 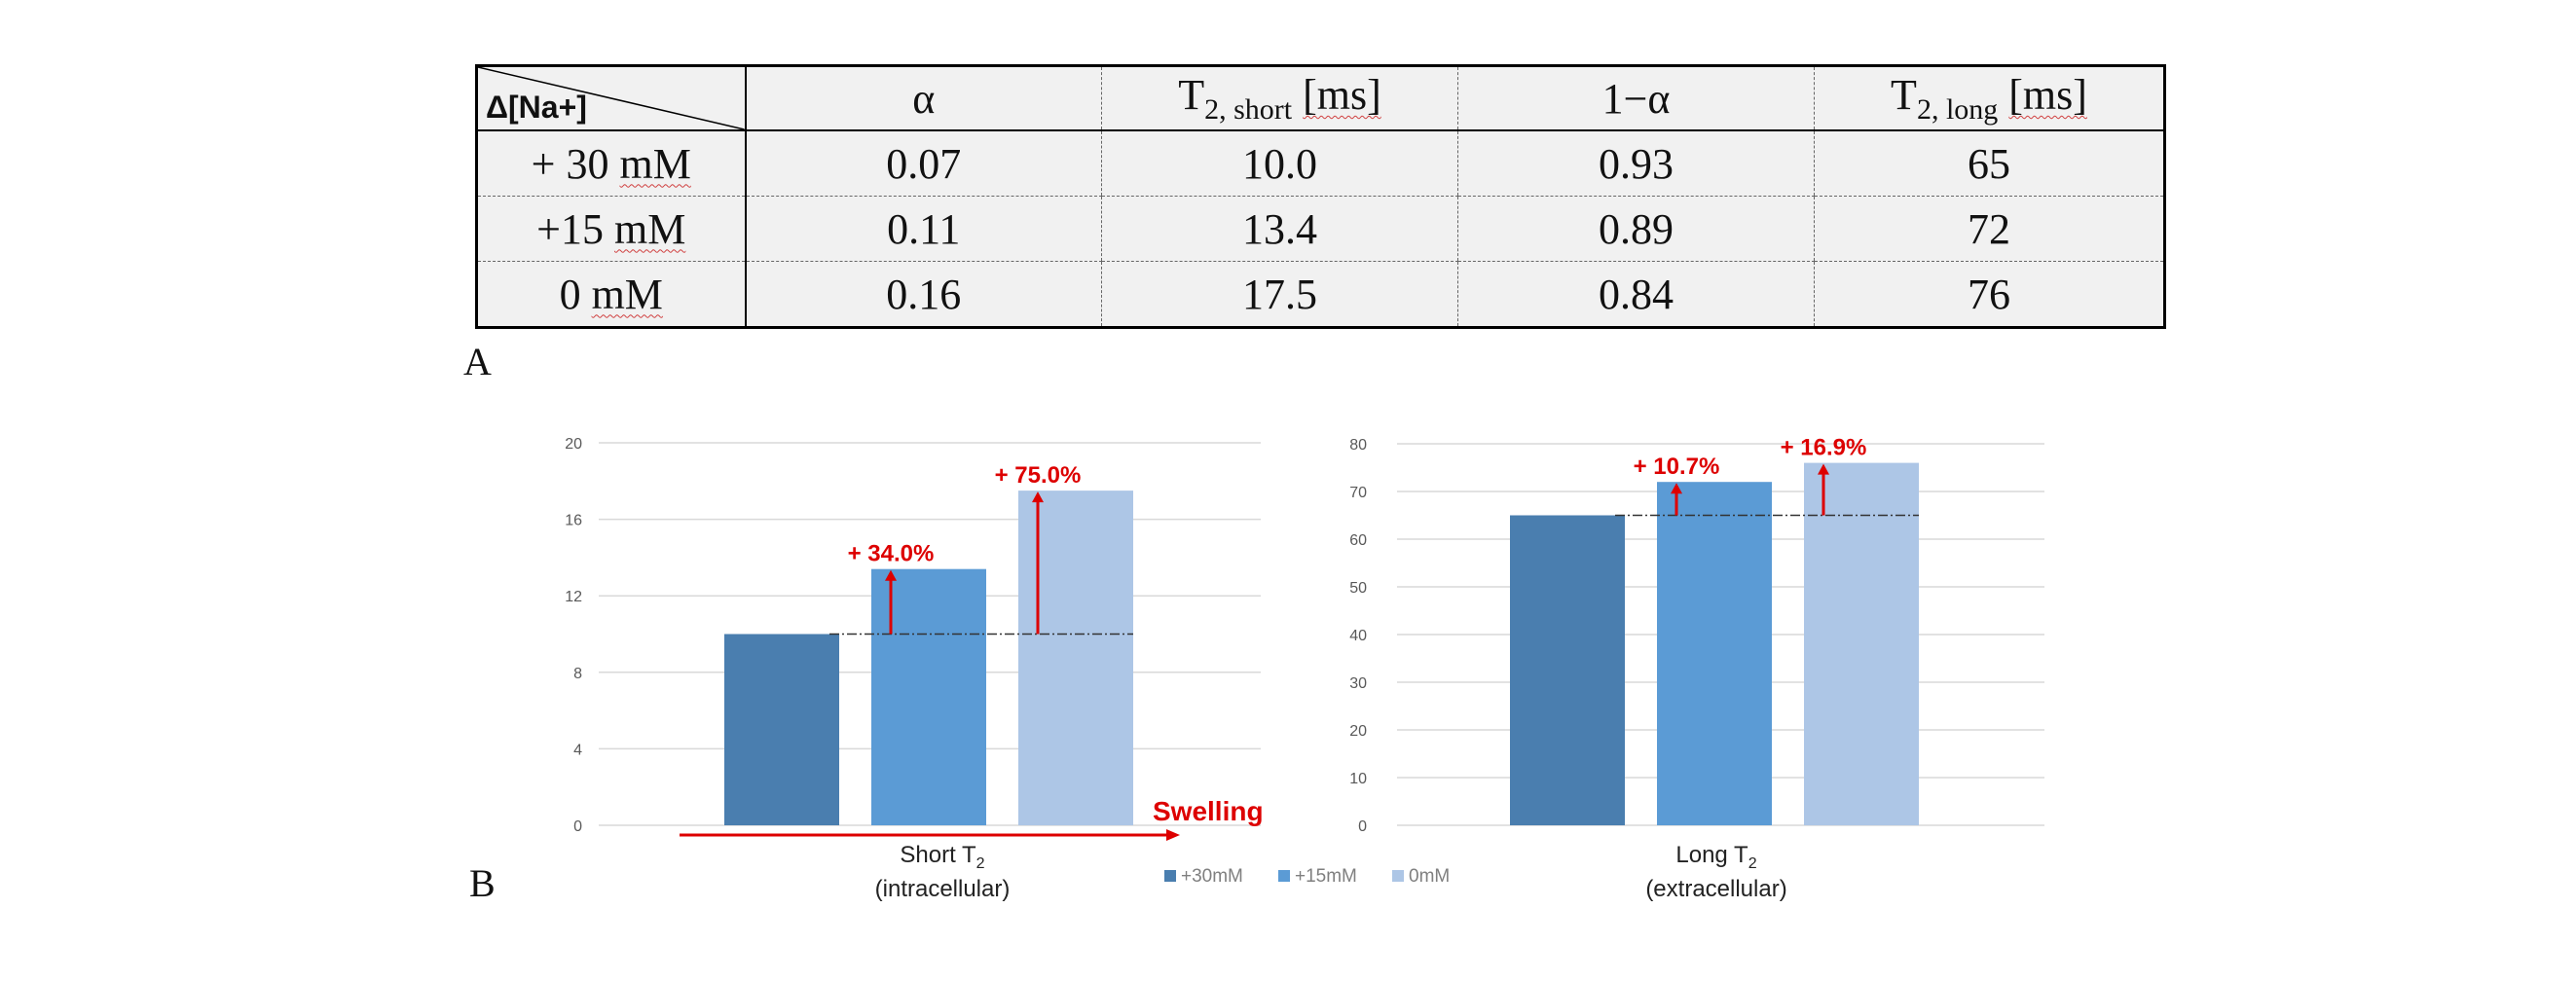 What do you see at coordinates (923, 229) in the screenshot?
I see `cell-alpha: 0.11` at bounding box center [923, 229].